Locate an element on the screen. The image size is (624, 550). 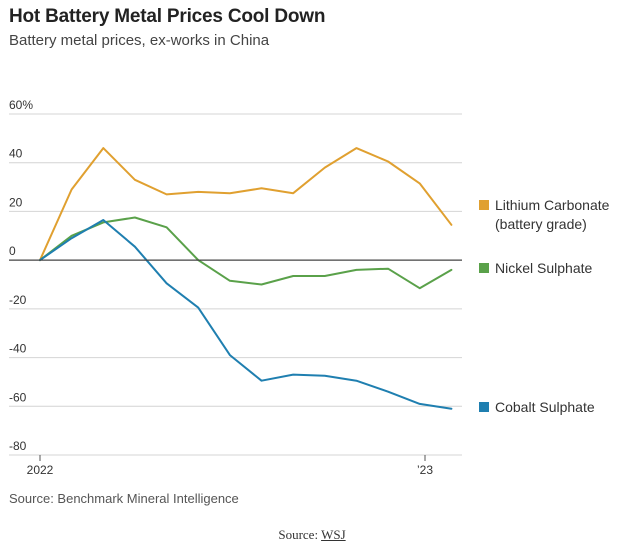
legend-swatch-nickel is located at coordinates (484, 268).